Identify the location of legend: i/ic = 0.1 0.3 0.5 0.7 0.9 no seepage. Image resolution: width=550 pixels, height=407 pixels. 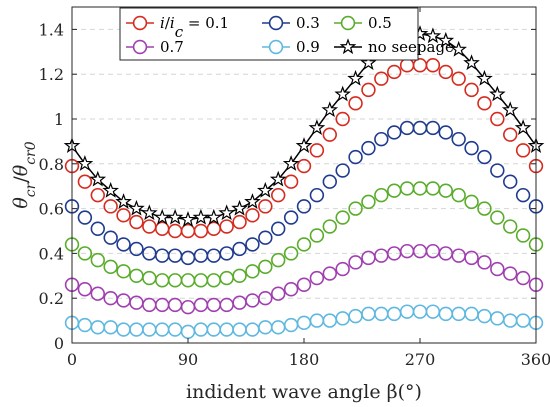
(286, 34).